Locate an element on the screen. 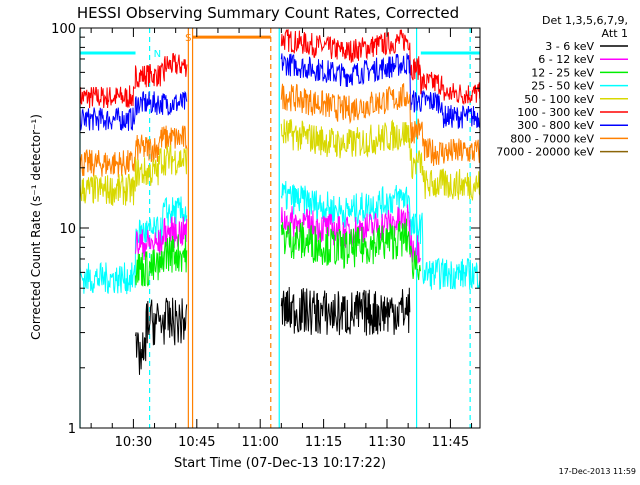 Image resolution: width=640 pixels, height=485 pixels. y-tick-label-10: 10 is located at coordinates (67, 229).